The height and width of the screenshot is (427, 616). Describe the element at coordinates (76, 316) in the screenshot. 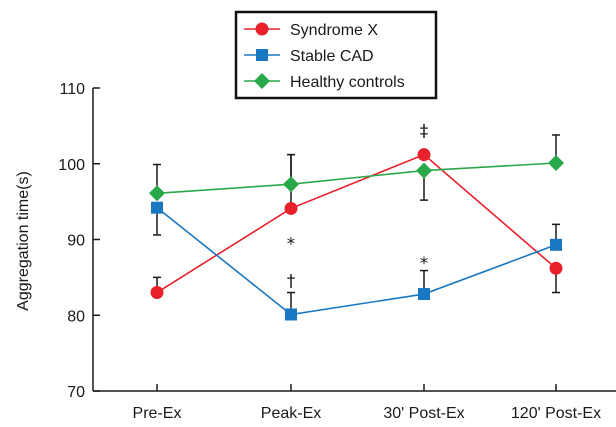

I see `y-tick-label: 80` at that location.